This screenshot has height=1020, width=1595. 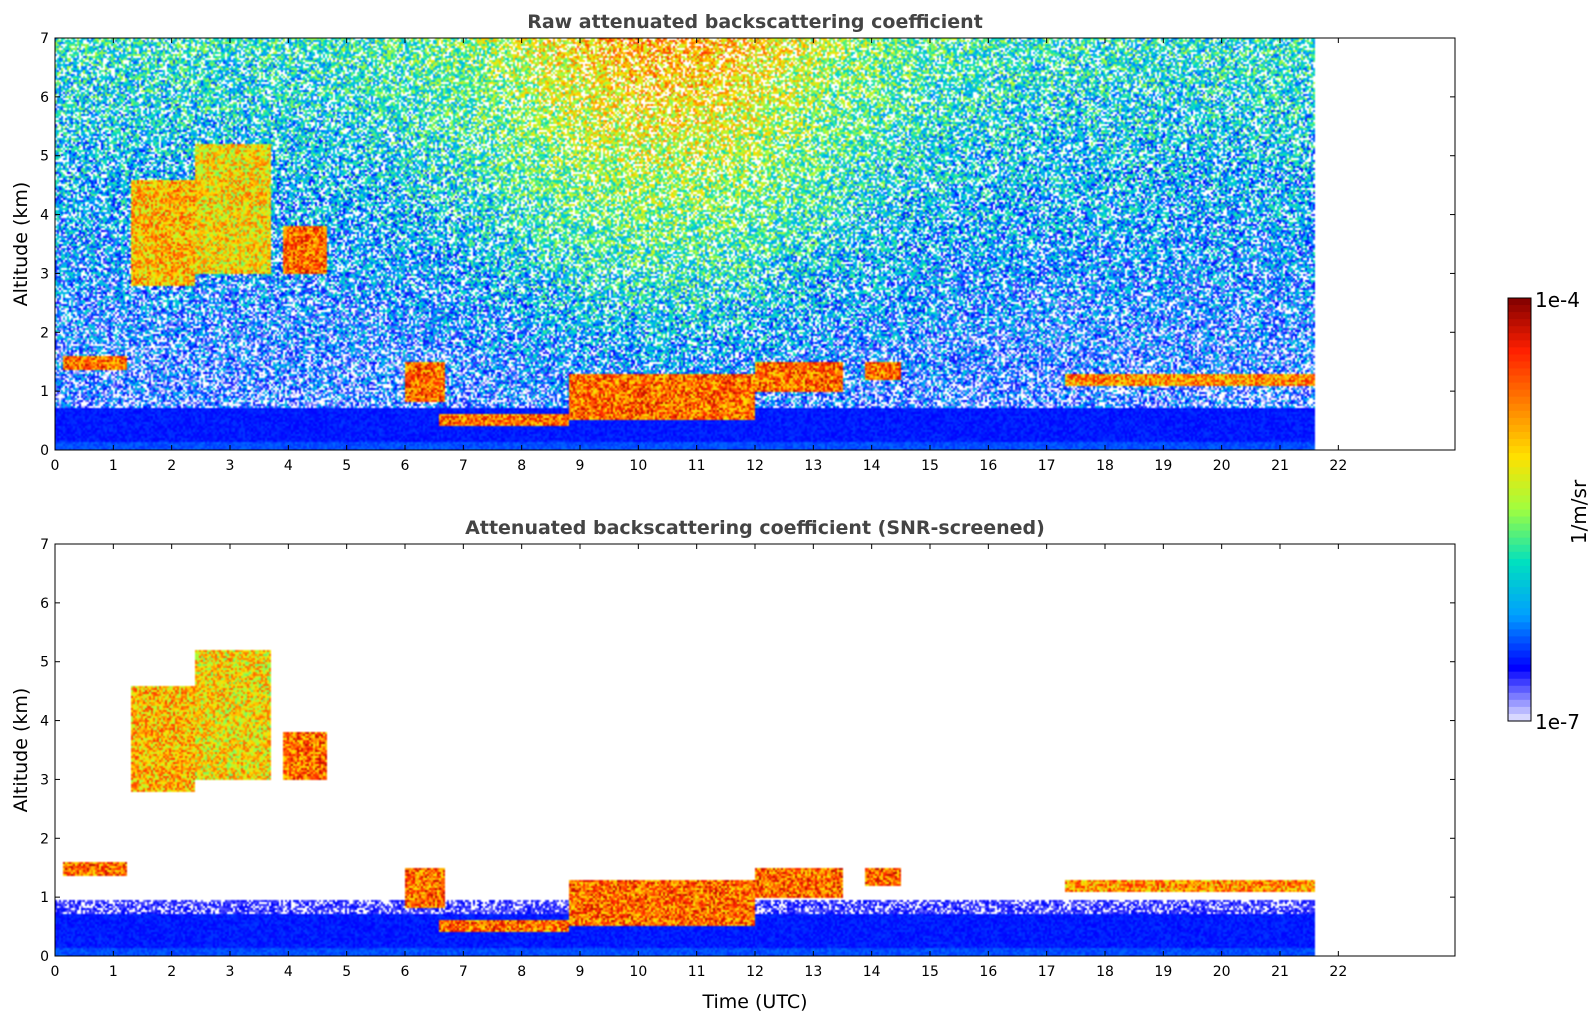 I want to click on x-tick-label: 17, so click(x=1047, y=972).